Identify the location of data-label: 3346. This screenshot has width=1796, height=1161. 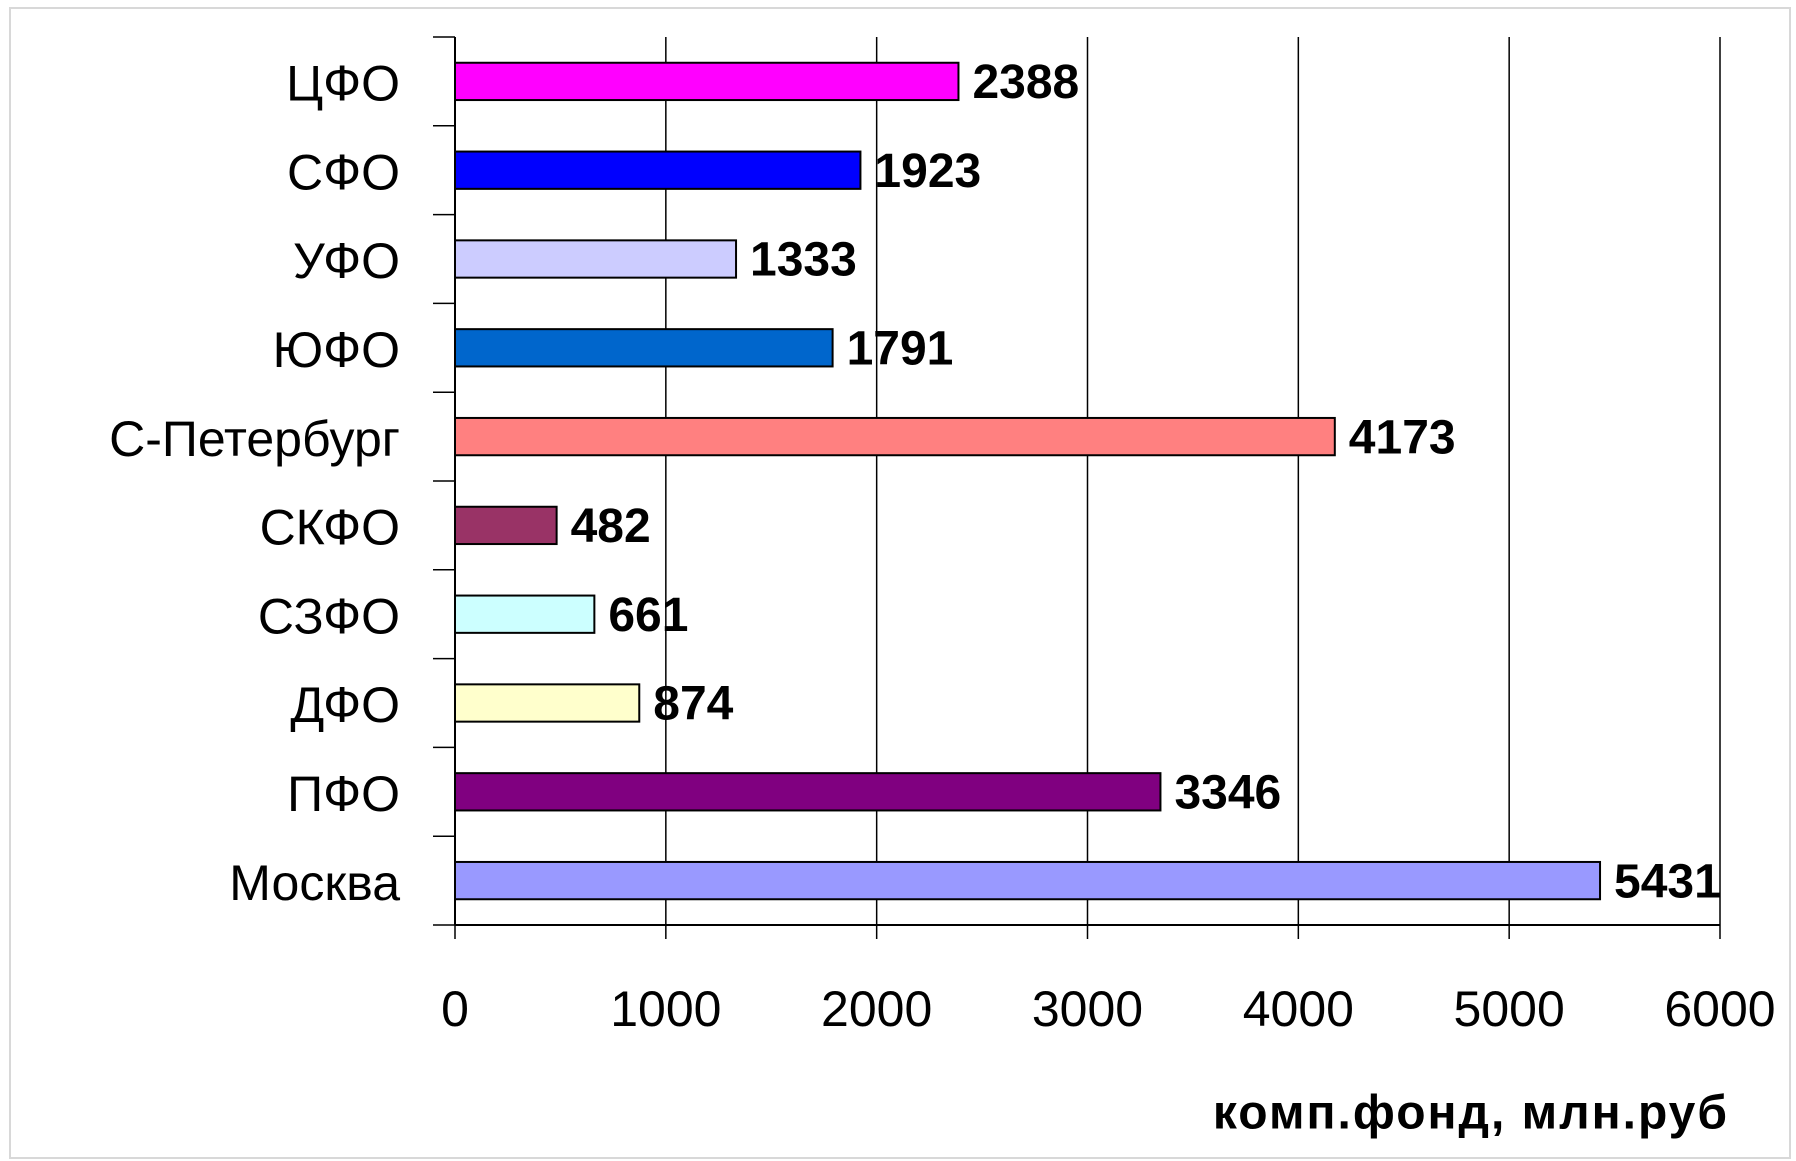
(1227, 792).